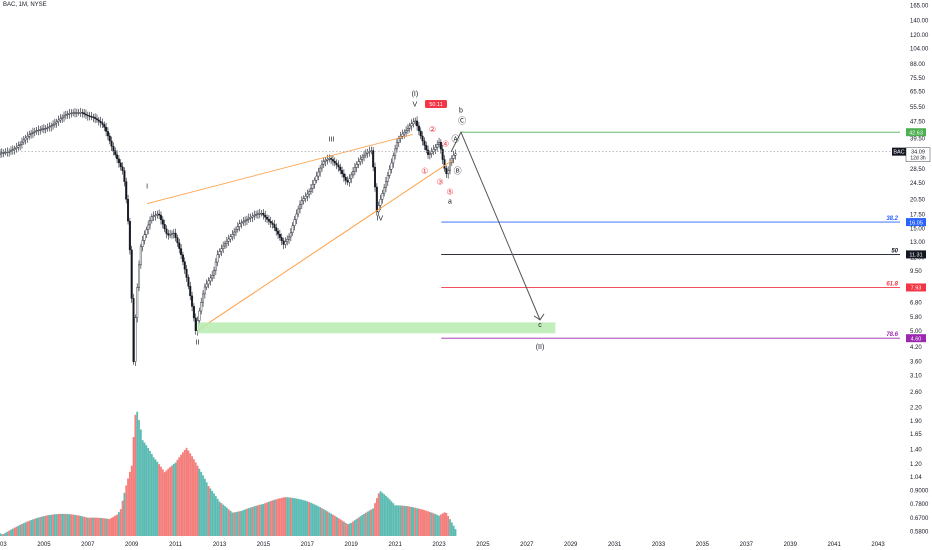 The width and height of the screenshot is (932, 550). What do you see at coordinates (892, 219) in the screenshot?
I see `fib-label: 38.2` at bounding box center [892, 219].